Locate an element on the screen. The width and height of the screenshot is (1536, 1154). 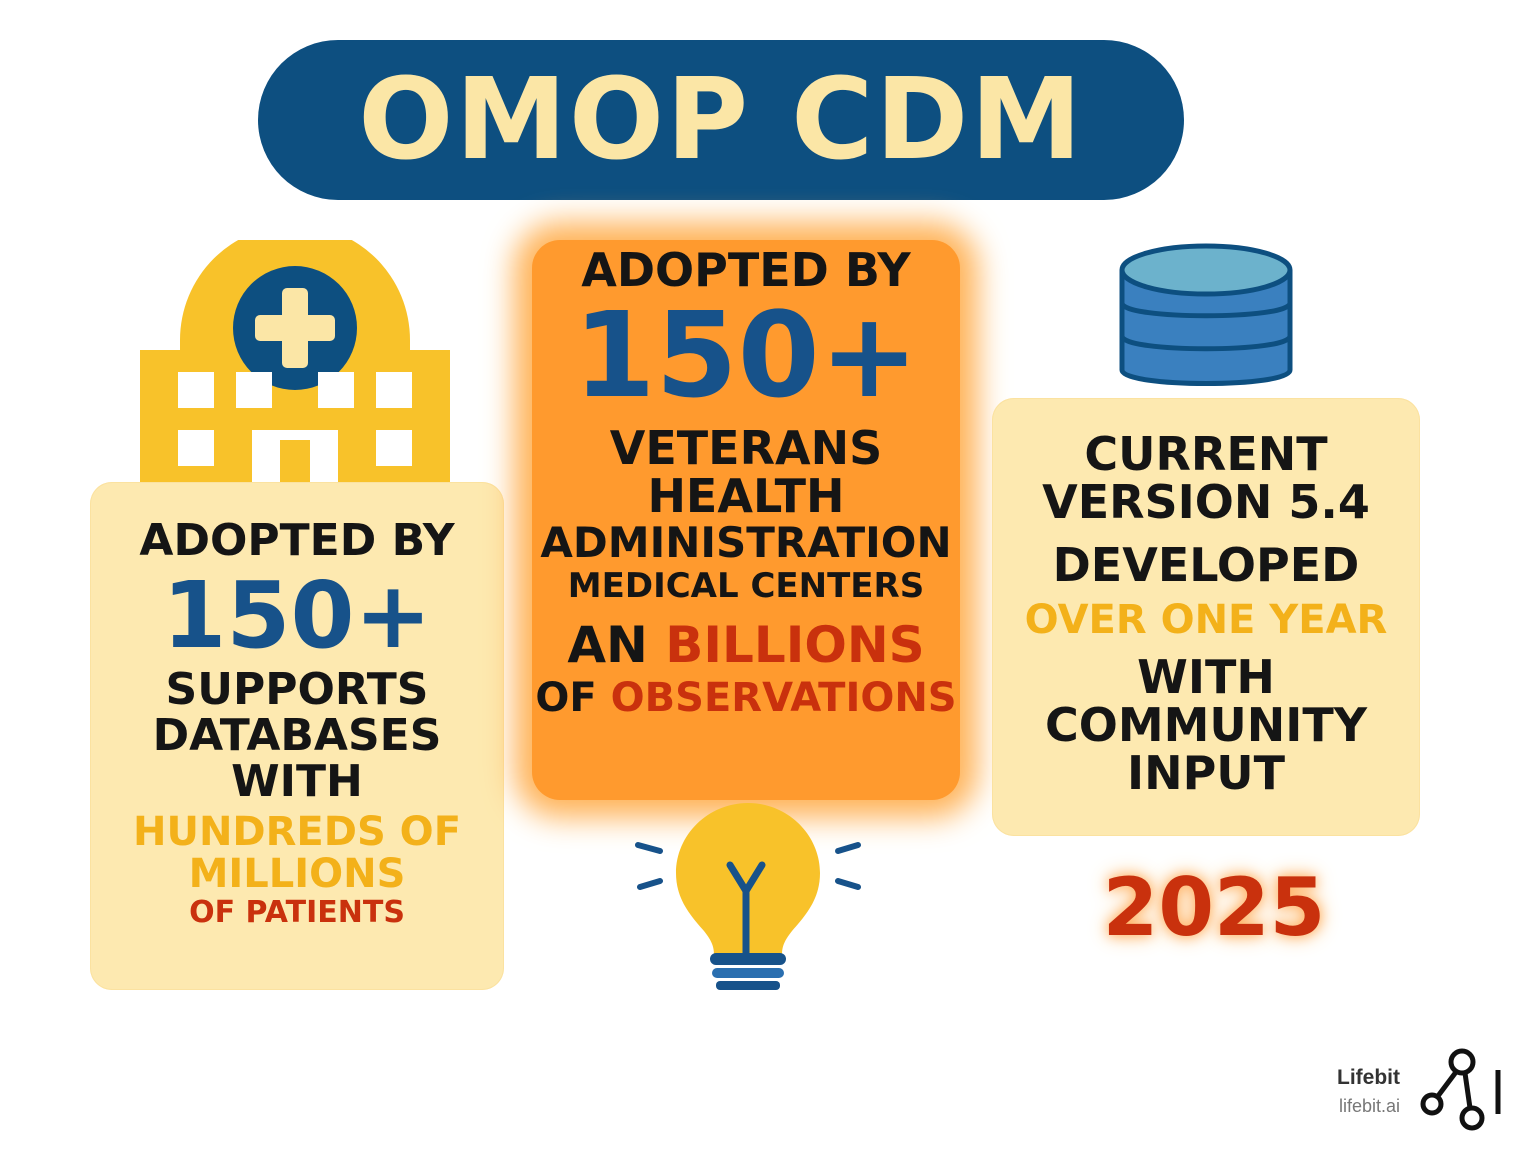
left-highlight-3: OF PATIENTS is located at coordinates (297, 913).